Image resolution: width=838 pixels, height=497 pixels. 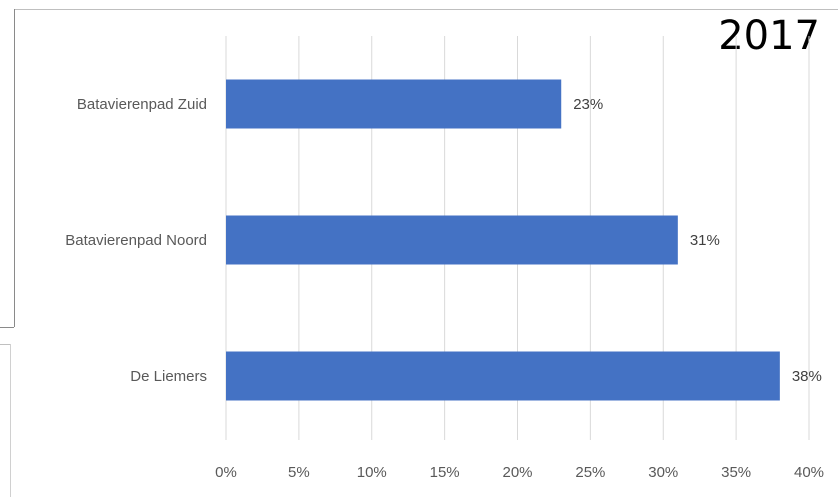 I want to click on x-tick-label-20: 20%, so click(x=517, y=472).